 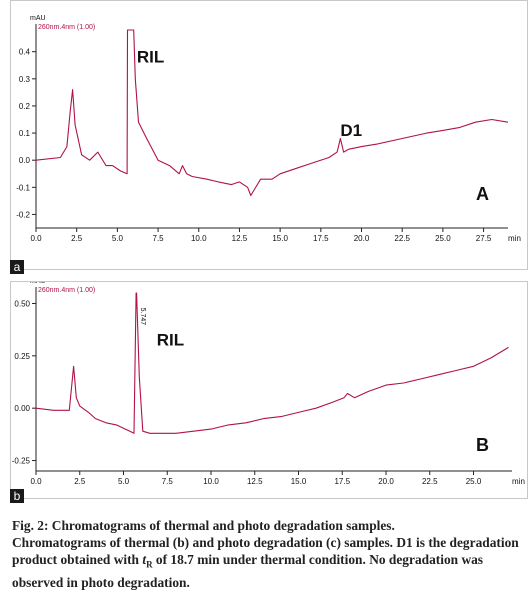 I want to click on caption-t-symbol: t, so click(x=144, y=559).